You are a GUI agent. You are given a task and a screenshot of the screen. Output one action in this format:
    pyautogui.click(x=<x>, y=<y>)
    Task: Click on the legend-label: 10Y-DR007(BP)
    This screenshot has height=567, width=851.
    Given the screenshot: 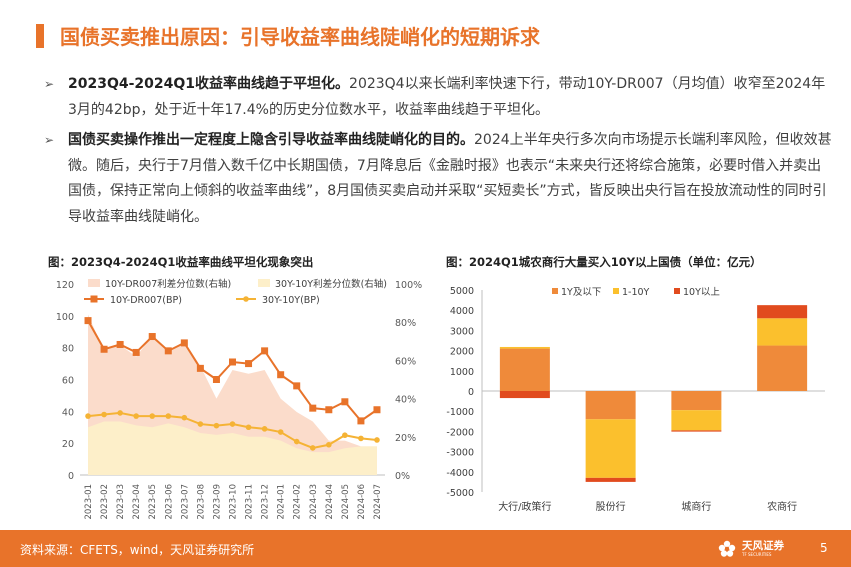 What is the action you would take?
    pyautogui.click(x=146, y=300)
    